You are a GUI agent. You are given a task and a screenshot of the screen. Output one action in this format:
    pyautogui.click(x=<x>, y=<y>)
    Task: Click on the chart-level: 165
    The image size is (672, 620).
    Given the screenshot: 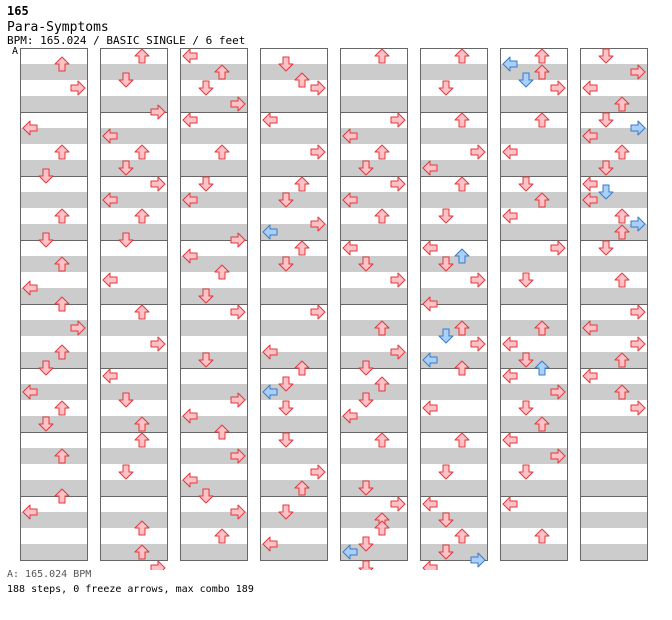 What is the action you would take?
    pyautogui.click(x=18, y=11)
    